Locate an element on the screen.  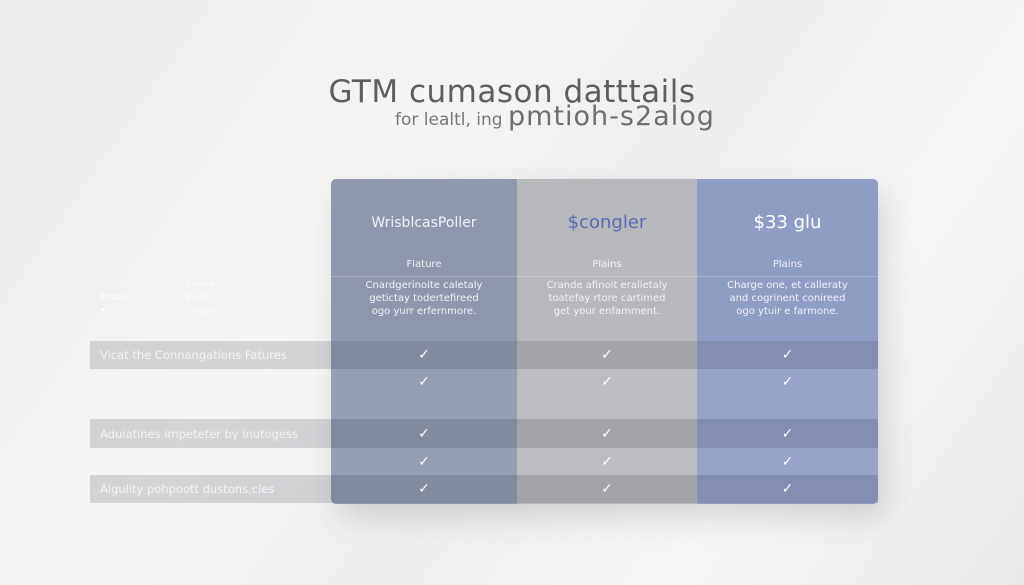
price-item: ✓ Ends is located at coordinates (192, 298).